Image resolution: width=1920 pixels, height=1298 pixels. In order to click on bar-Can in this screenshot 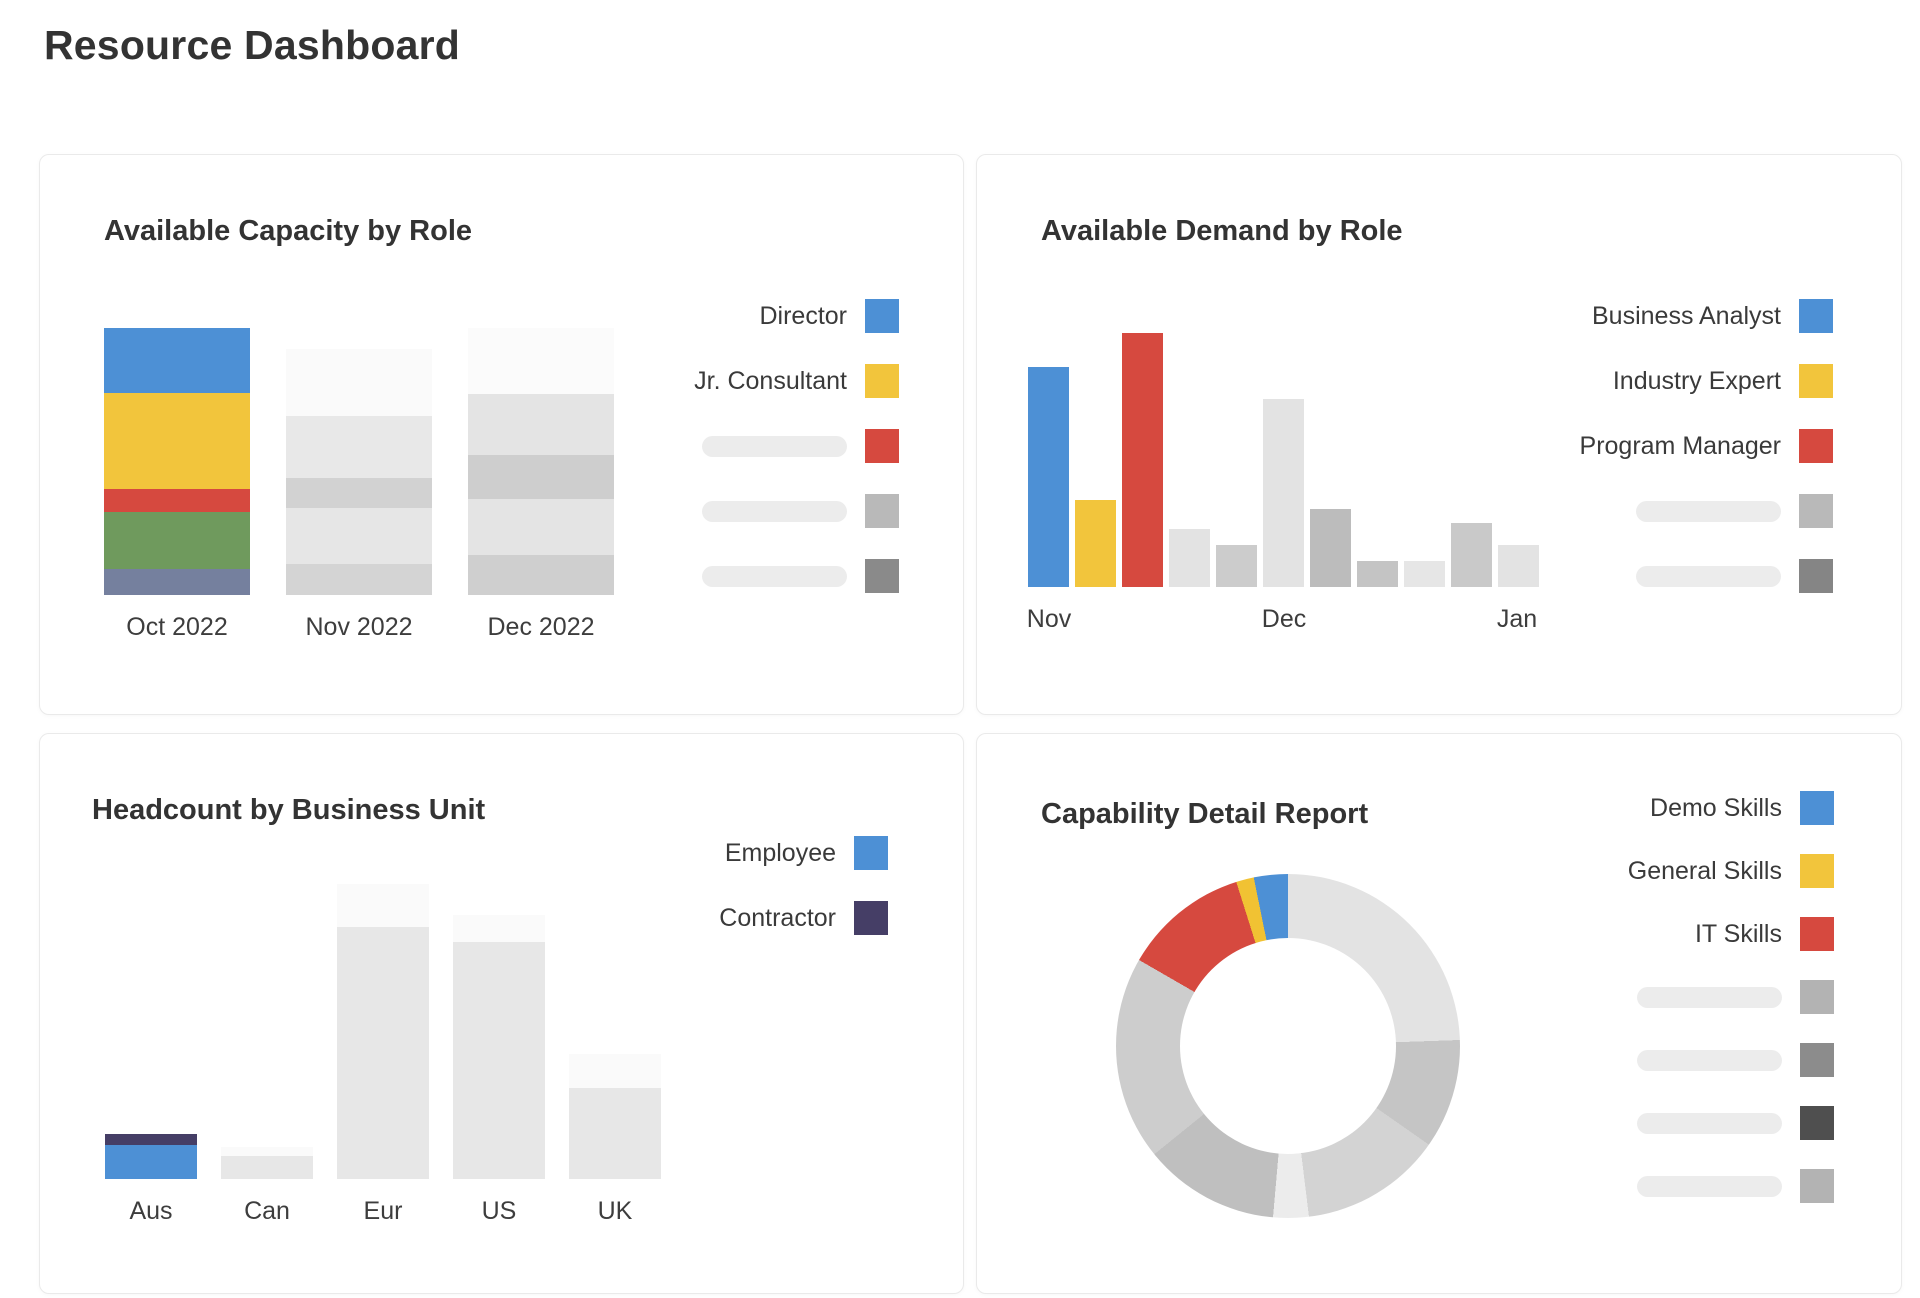, I will do `click(267, 1163)`.